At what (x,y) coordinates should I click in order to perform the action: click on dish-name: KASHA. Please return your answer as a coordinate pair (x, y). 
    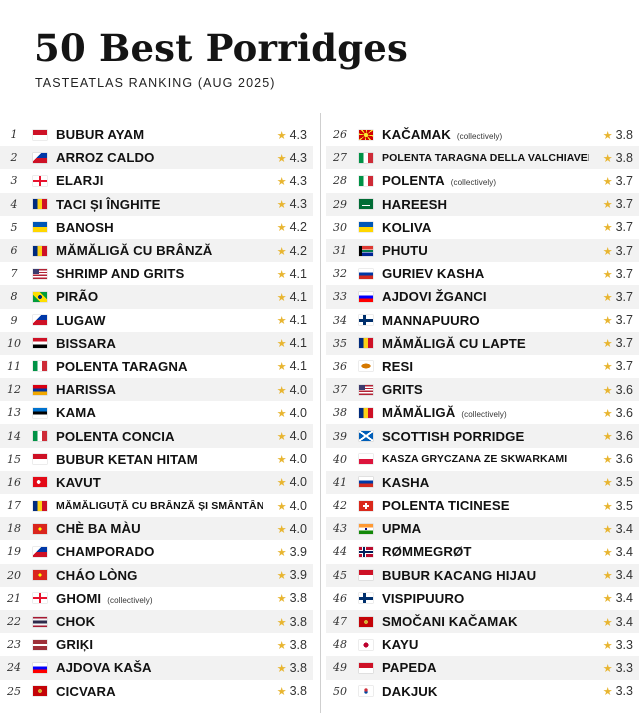
    Looking at the image, I should click on (485, 482).